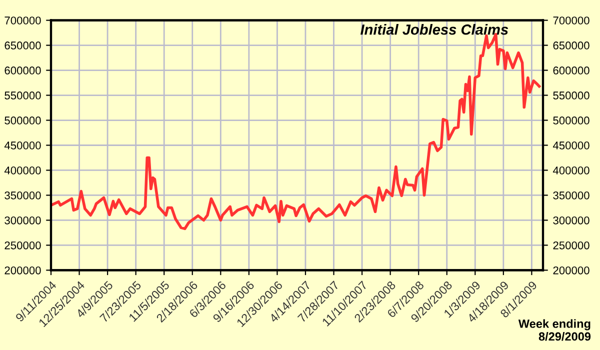 This screenshot has height=350, width=600. I want to click on y-tick-label: 550000, so click(22, 96).